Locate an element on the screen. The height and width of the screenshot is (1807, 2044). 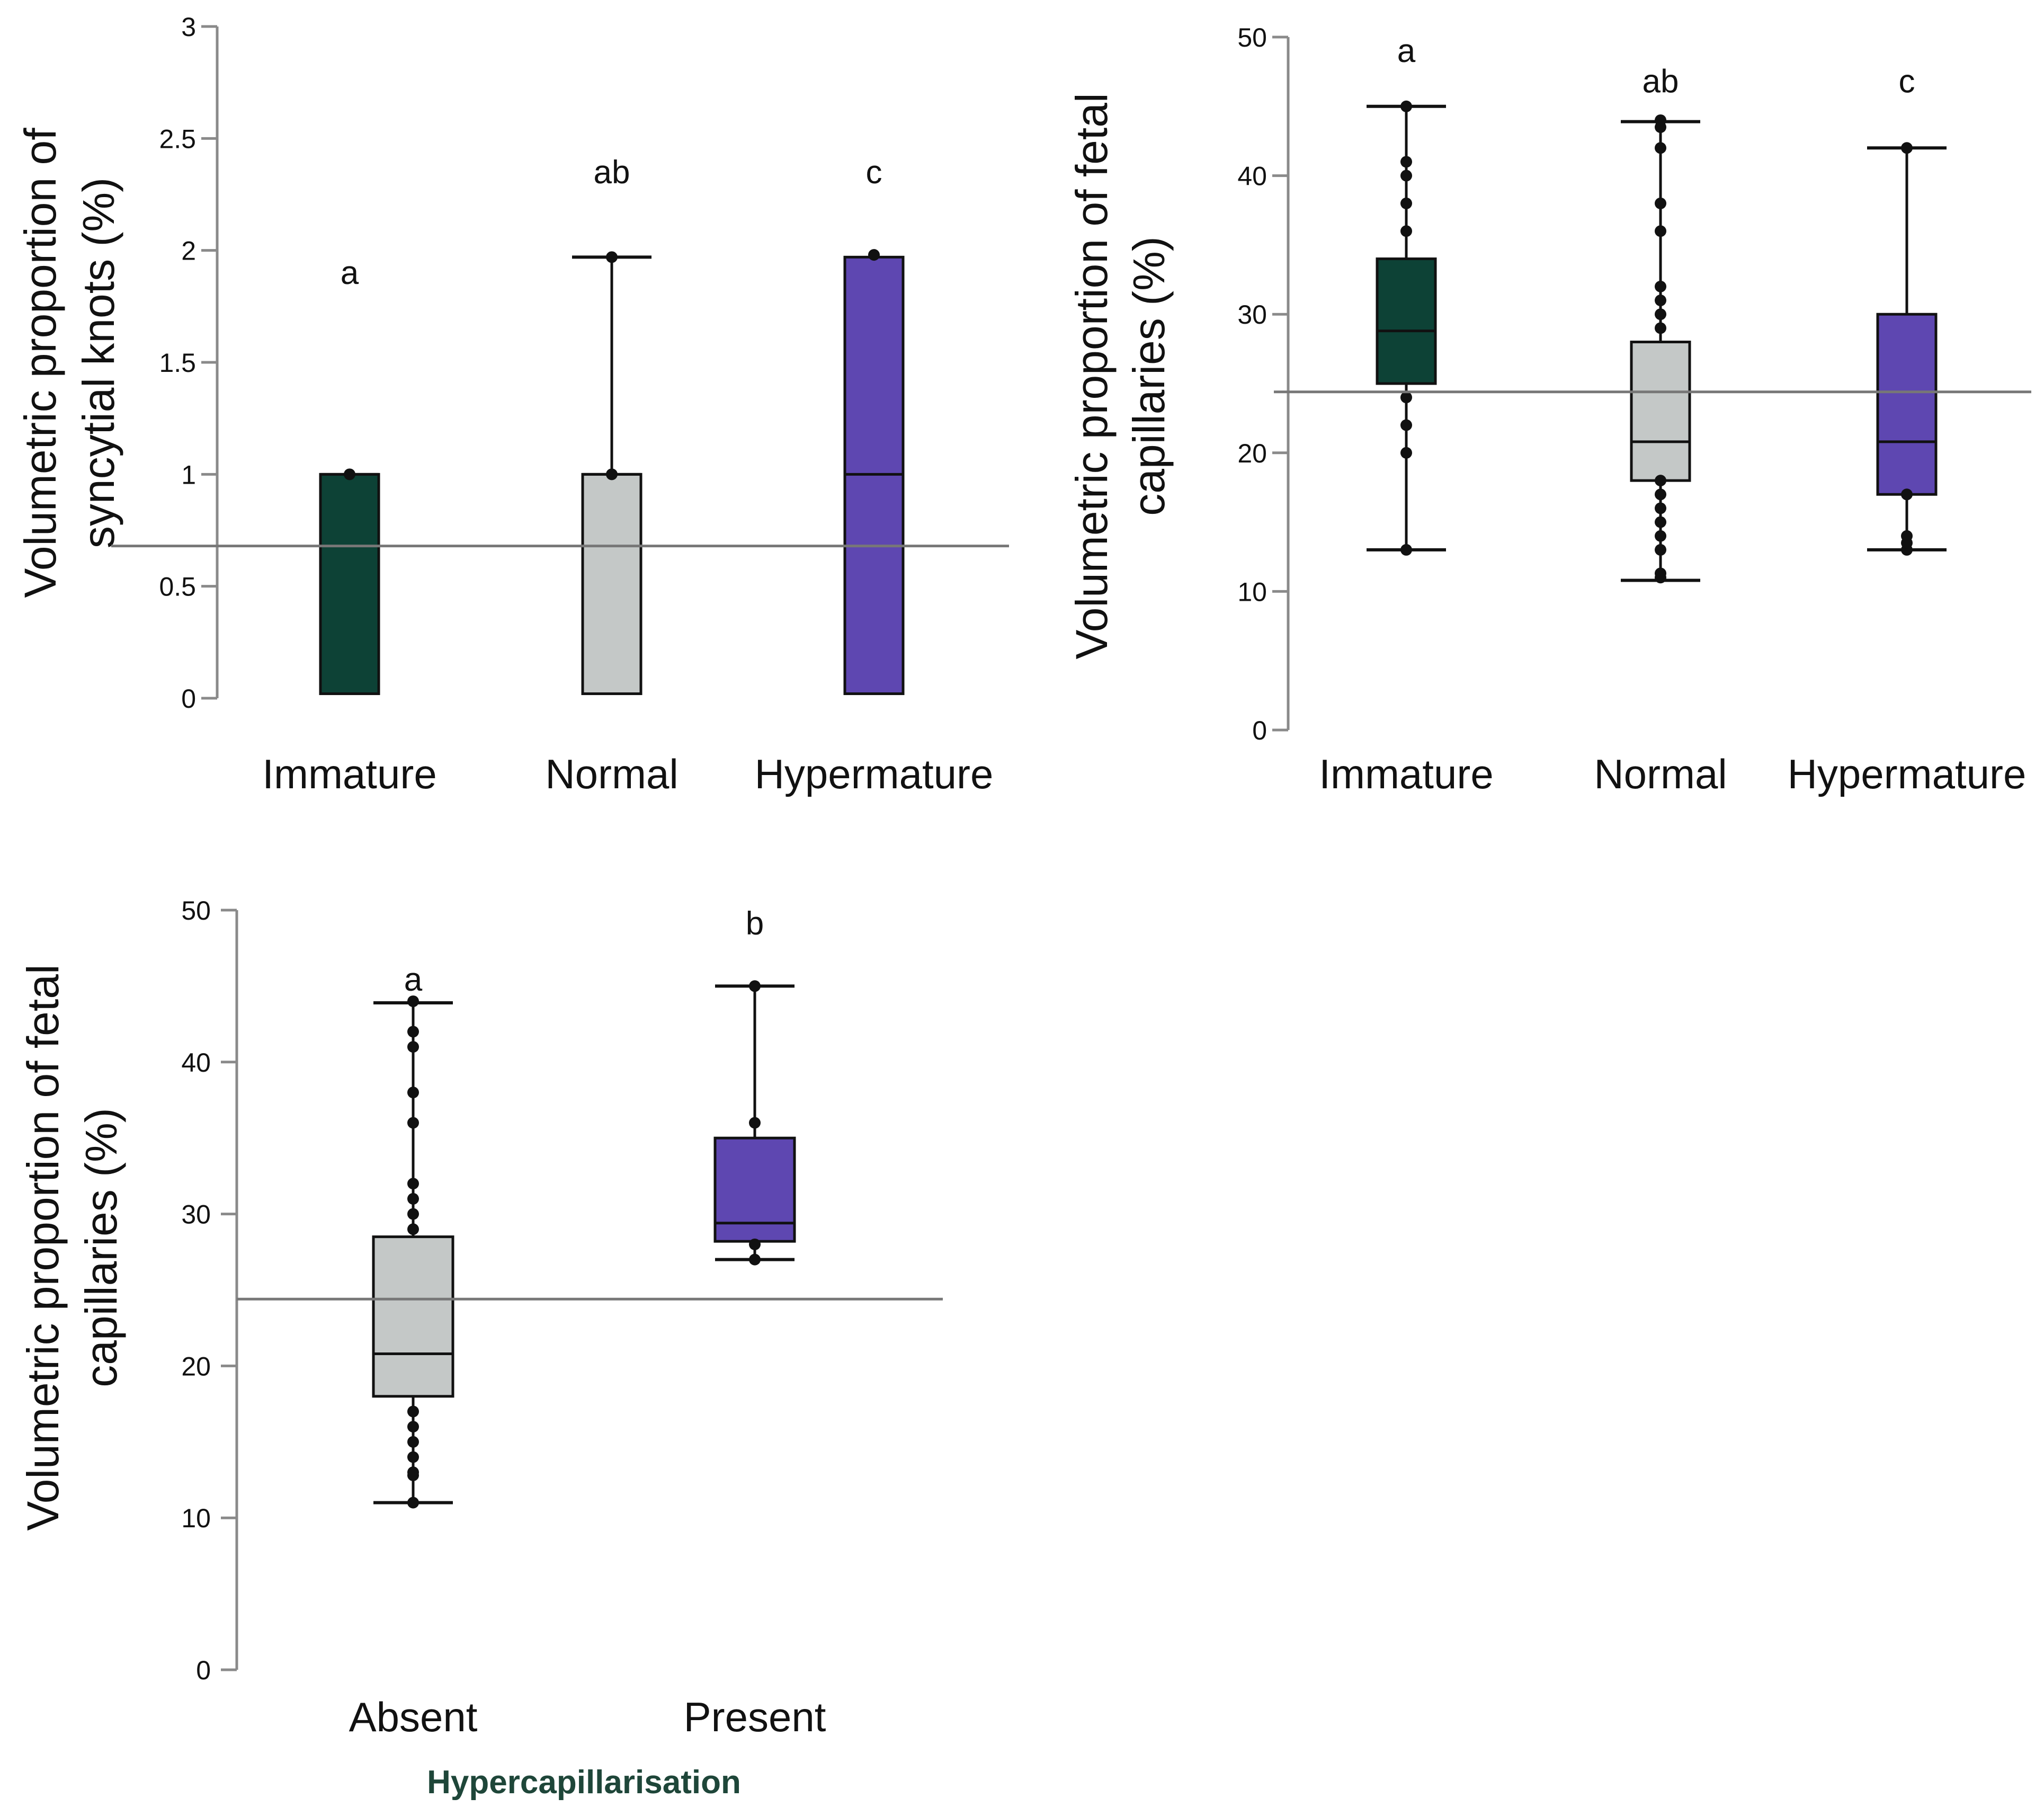
y-tick-label: 1 is located at coordinates (189, 474).